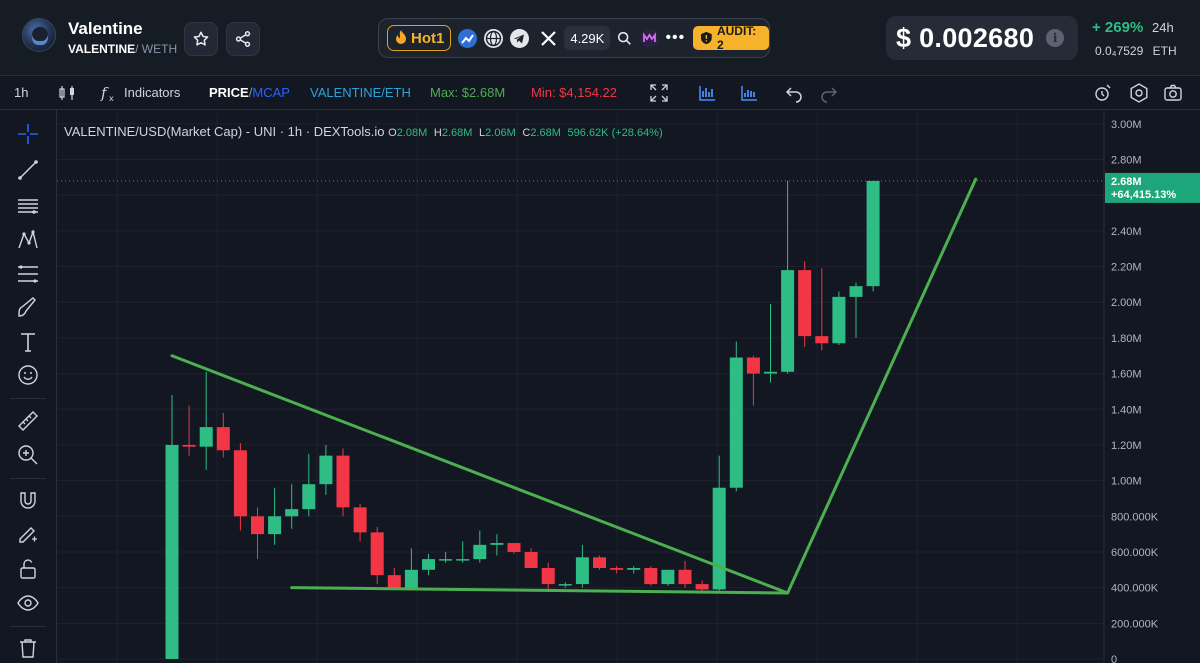  What do you see at coordinates (520, 38) in the screenshot?
I see `telegram-icon` at bounding box center [520, 38].